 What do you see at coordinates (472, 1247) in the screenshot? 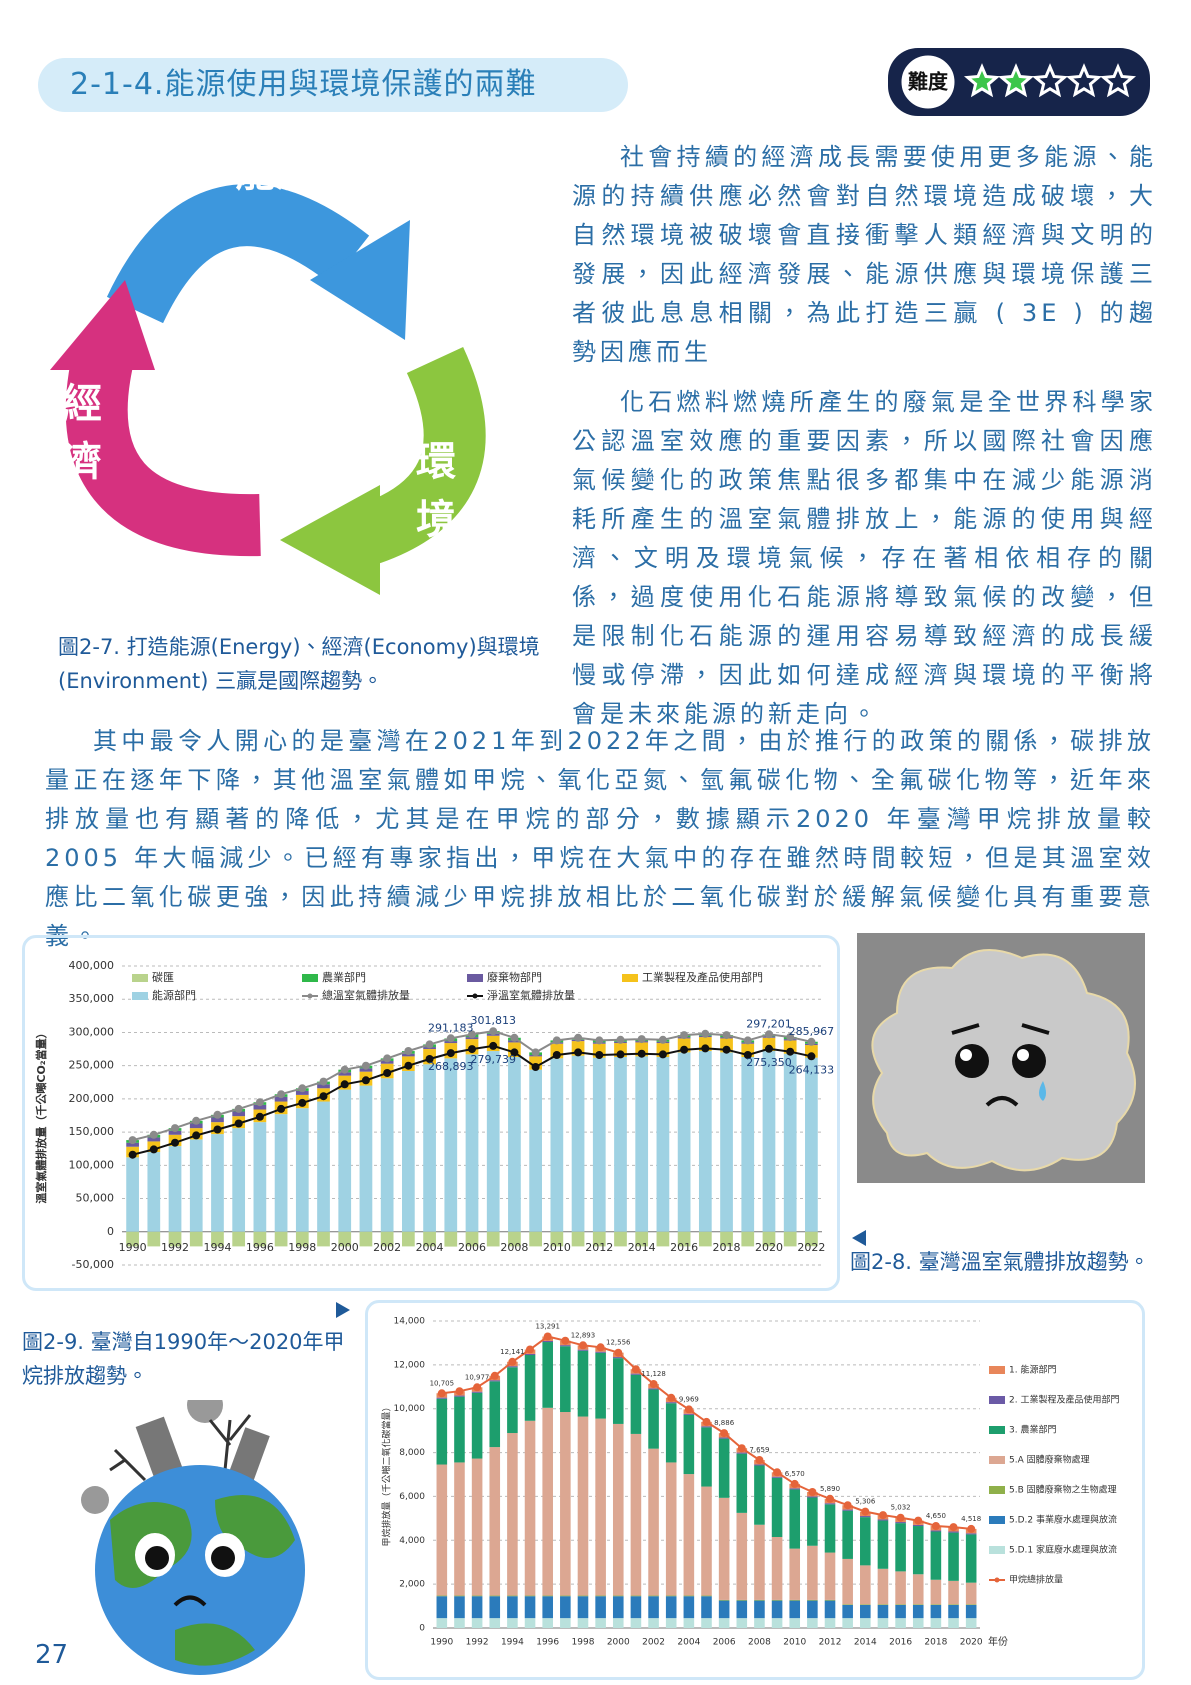
I see `x-tick-label: 2006` at bounding box center [472, 1247].